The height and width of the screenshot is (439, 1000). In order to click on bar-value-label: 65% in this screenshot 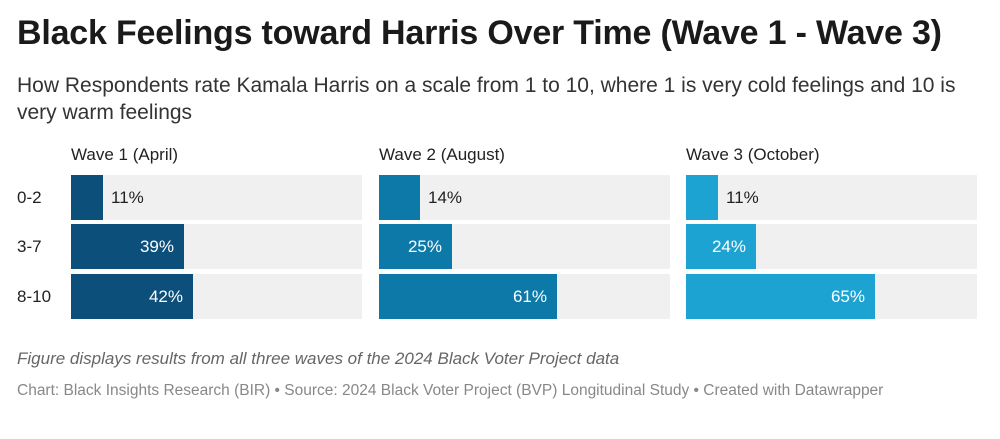, I will do `click(847, 296)`.